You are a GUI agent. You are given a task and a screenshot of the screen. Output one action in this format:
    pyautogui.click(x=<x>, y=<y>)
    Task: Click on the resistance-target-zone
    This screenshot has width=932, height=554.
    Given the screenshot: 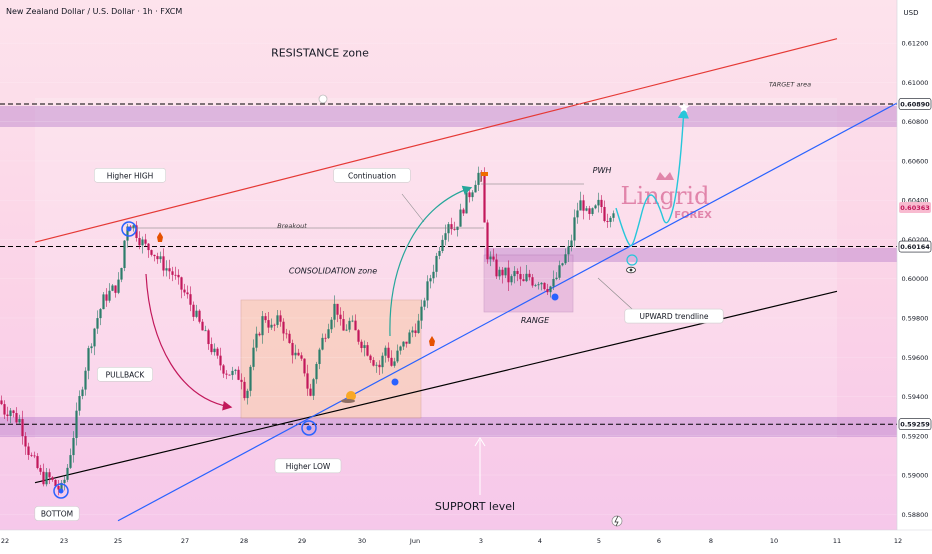 What is the action you would take?
    pyautogui.click(x=448, y=116)
    